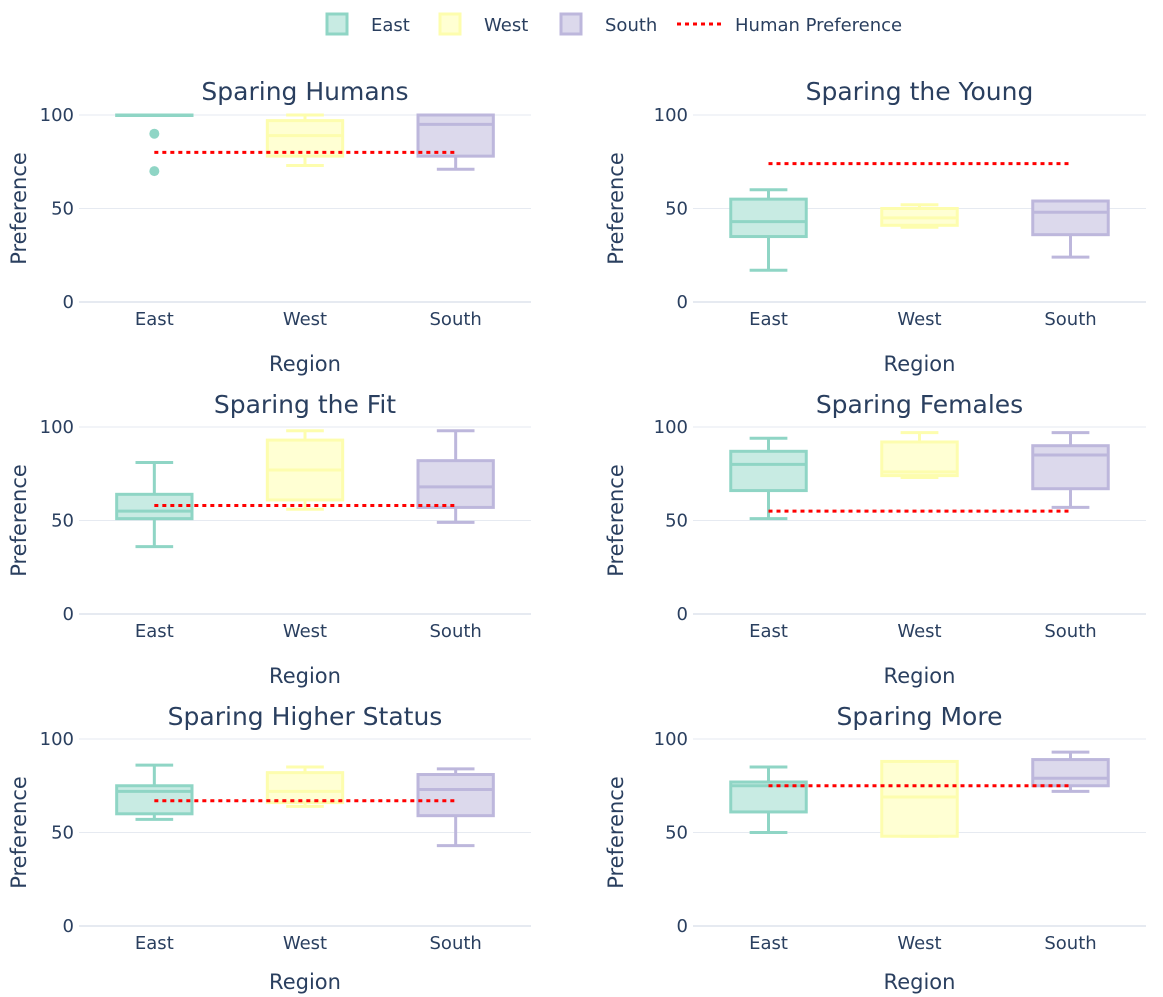 The width and height of the screenshot is (1163, 997). Describe the element at coordinates (920, 716) in the screenshot. I see `chart-title: Sparing More` at that location.